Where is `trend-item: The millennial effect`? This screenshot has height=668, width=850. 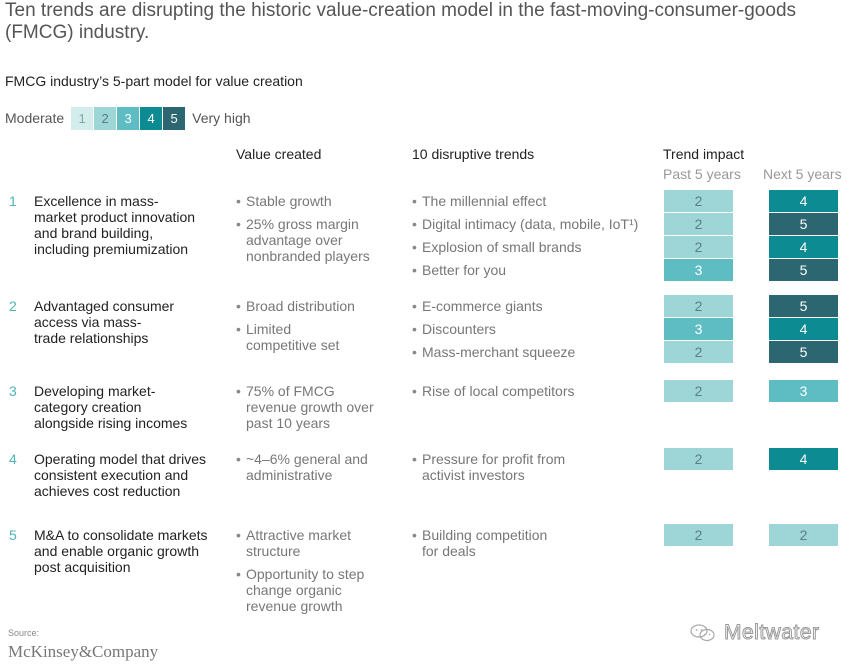
trend-item: The millennial effect is located at coordinates (534, 201).